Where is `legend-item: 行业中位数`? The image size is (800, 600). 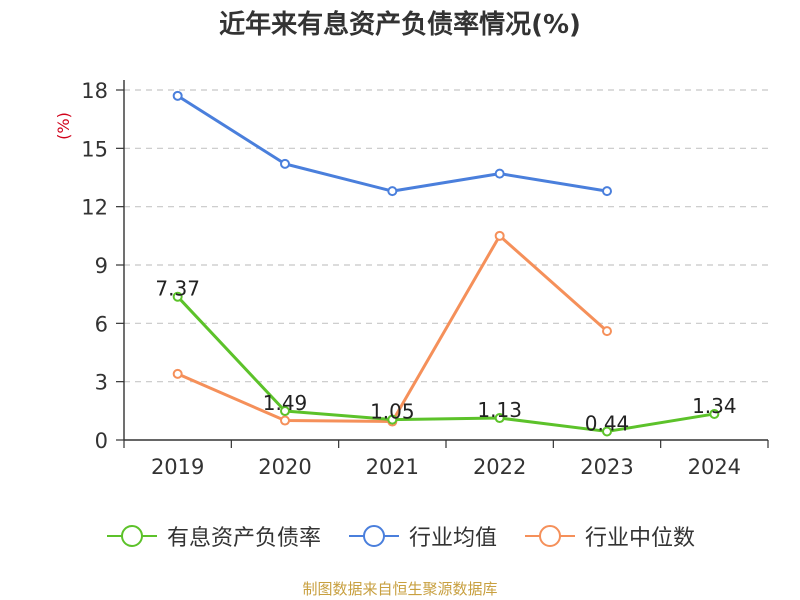
legend-item: 行业中位数 is located at coordinates (609, 536).